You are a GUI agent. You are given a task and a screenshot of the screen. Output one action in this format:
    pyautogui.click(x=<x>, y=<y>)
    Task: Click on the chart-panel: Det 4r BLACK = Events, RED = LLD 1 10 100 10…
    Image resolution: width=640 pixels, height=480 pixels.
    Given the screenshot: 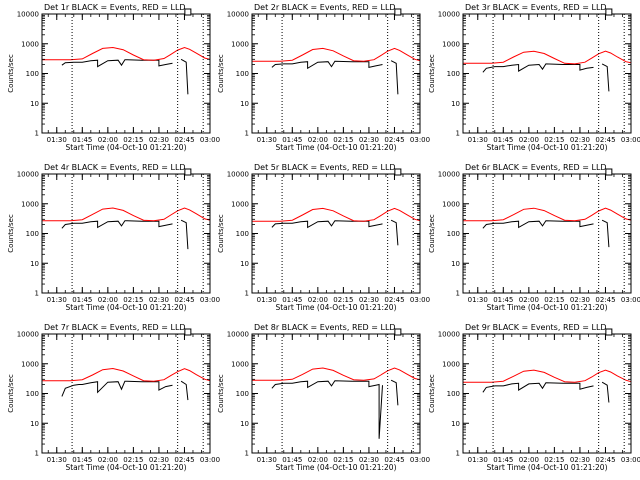 What is the action you would take?
    pyautogui.click(x=113, y=237)
    